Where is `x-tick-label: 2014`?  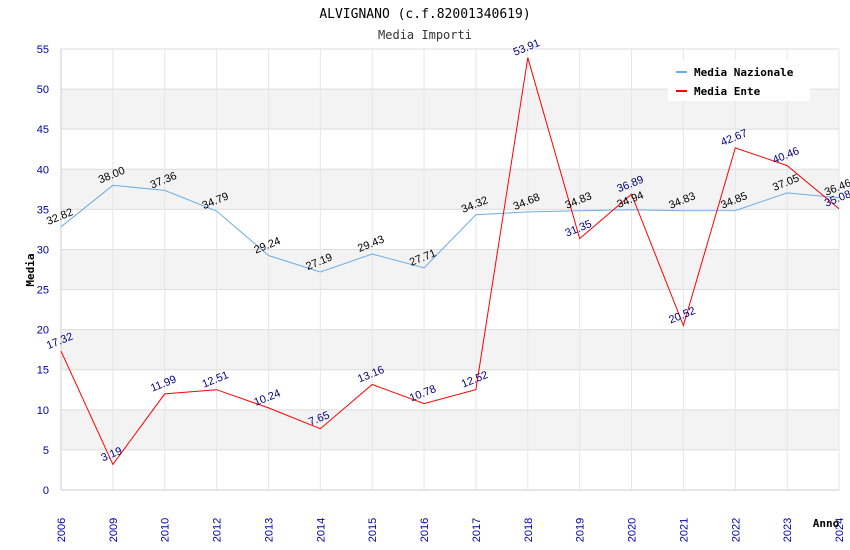
x-tick-label: 2014 is located at coordinates (321, 530).